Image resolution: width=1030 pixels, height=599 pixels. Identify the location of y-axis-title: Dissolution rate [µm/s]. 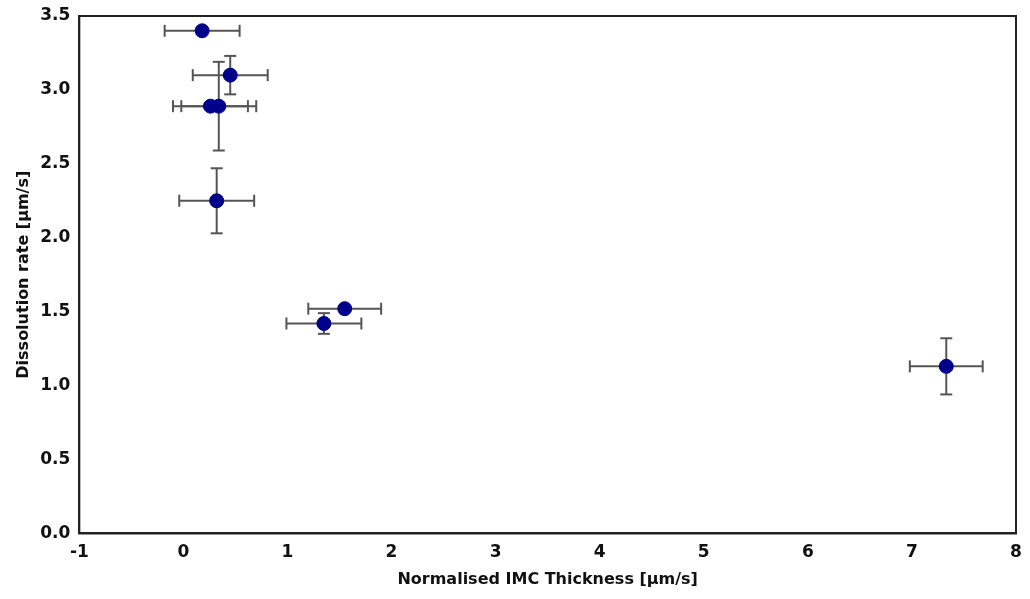
(22, 274).